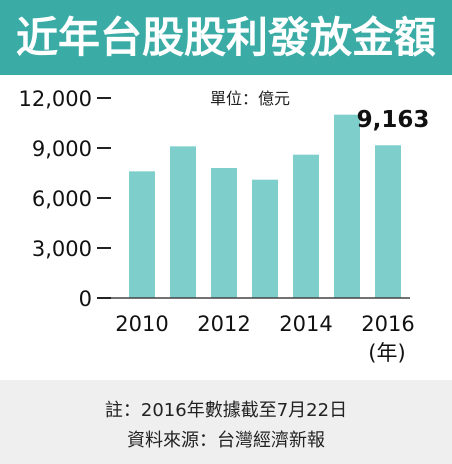  I want to click on highlight-value-label: 9,163, so click(393, 120).